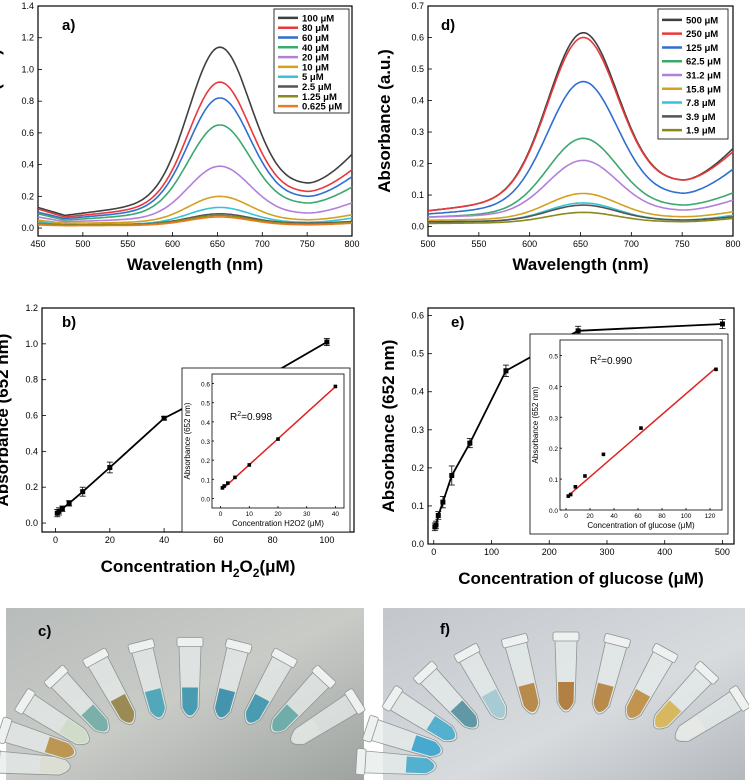  What do you see at coordinates (701, 103) in the screenshot?
I see `legend-label: 7.8 μM` at bounding box center [701, 103].